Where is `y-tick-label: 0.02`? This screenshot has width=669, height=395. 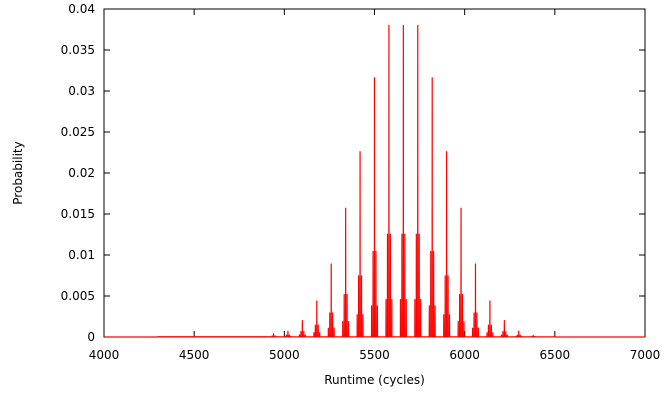 y-tick-label: 0.02 is located at coordinates (81, 173).